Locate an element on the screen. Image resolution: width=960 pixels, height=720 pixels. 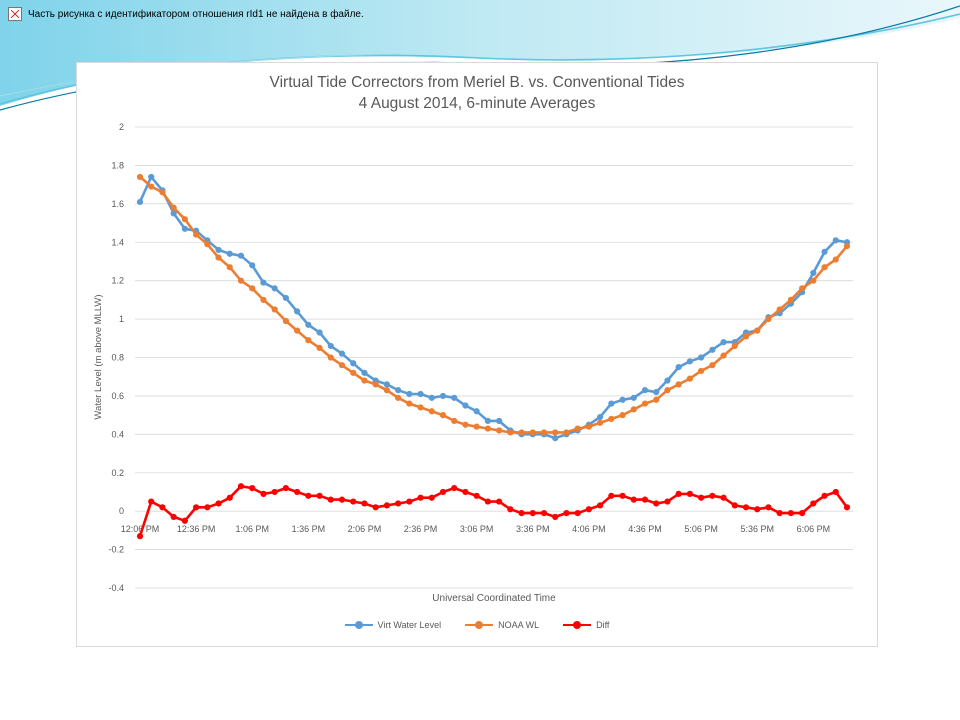
x-axis-title: Universal Coordinated Time is located at coordinates (494, 598).